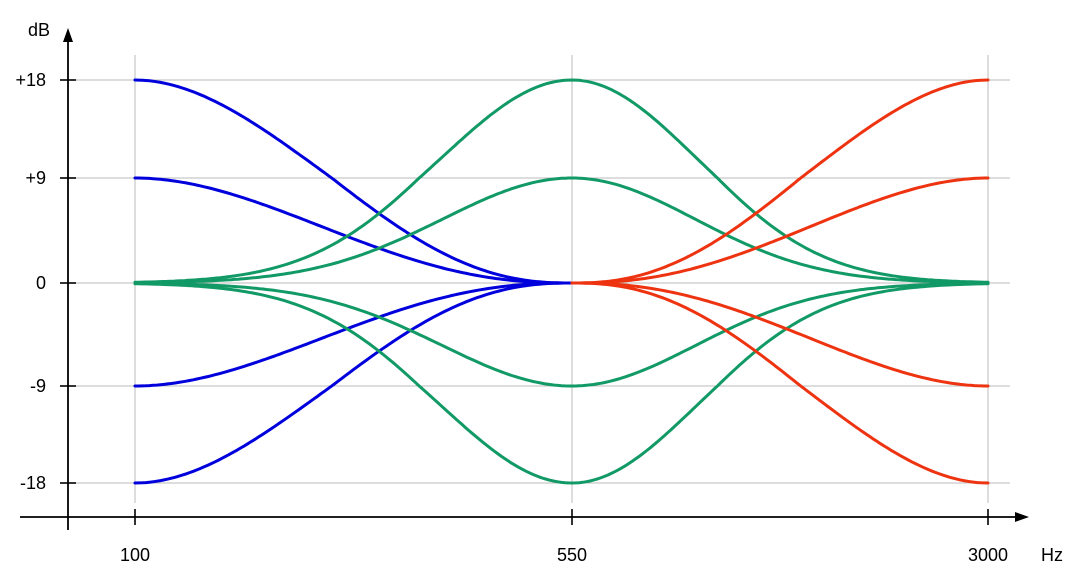 This screenshot has height=569, width=1079. Describe the element at coordinates (572, 555) in the screenshot. I see `x-tick-label: 550` at that location.